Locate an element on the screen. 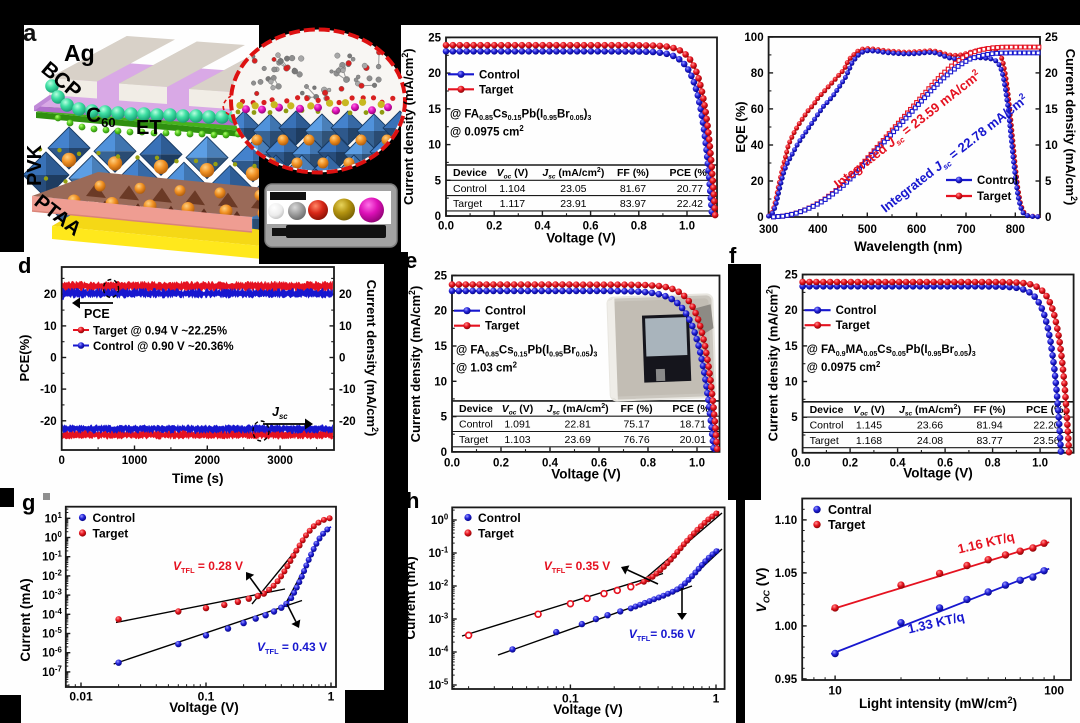  svg-text: 0.95 is located at coordinates (786, 680).